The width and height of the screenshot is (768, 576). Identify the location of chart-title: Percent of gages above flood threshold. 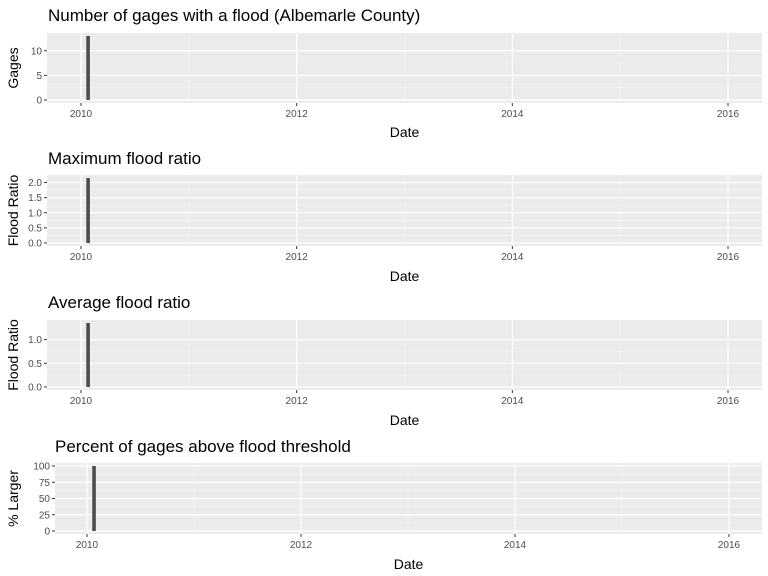
(203, 446).